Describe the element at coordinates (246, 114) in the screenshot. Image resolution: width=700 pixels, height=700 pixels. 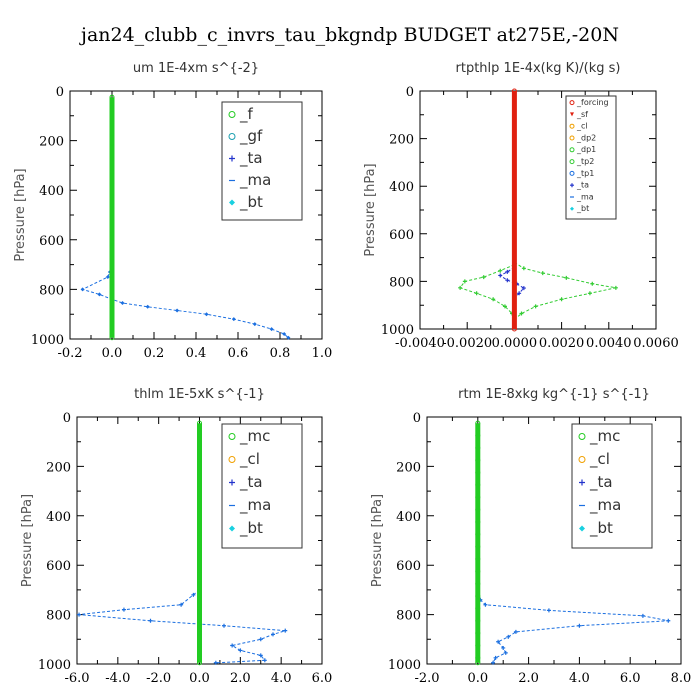
I see `legend-label: _f` at that location.